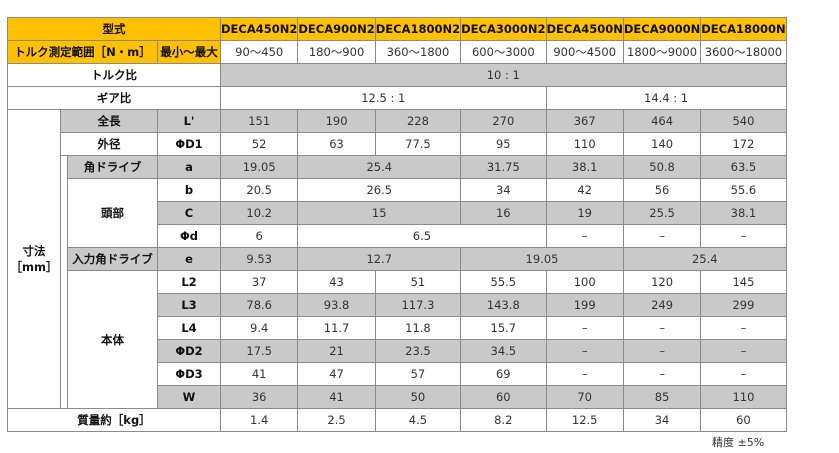 This screenshot has height=453, width=839. Describe the element at coordinates (189, 397) in the screenshot. I see `cell: W` at that location.